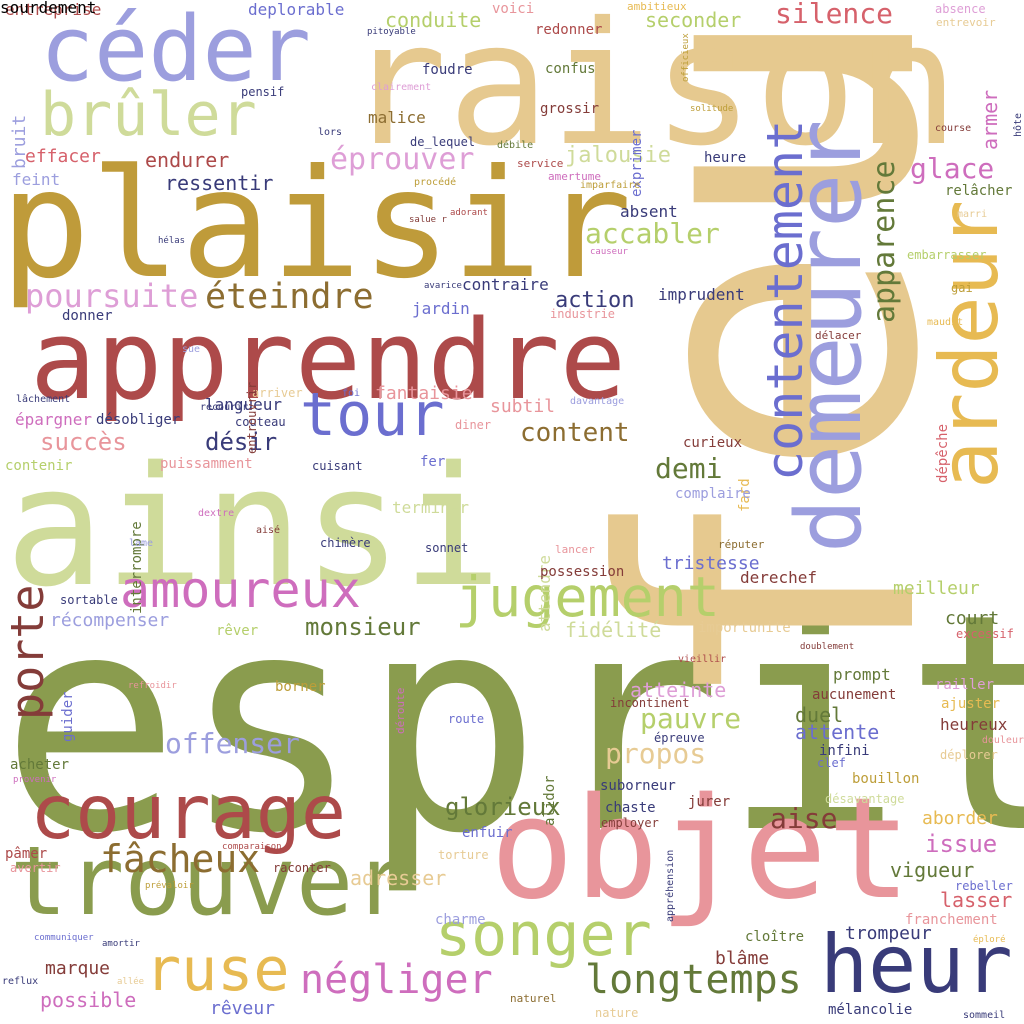  I want to click on word-marque: marque, so click(78, 968).